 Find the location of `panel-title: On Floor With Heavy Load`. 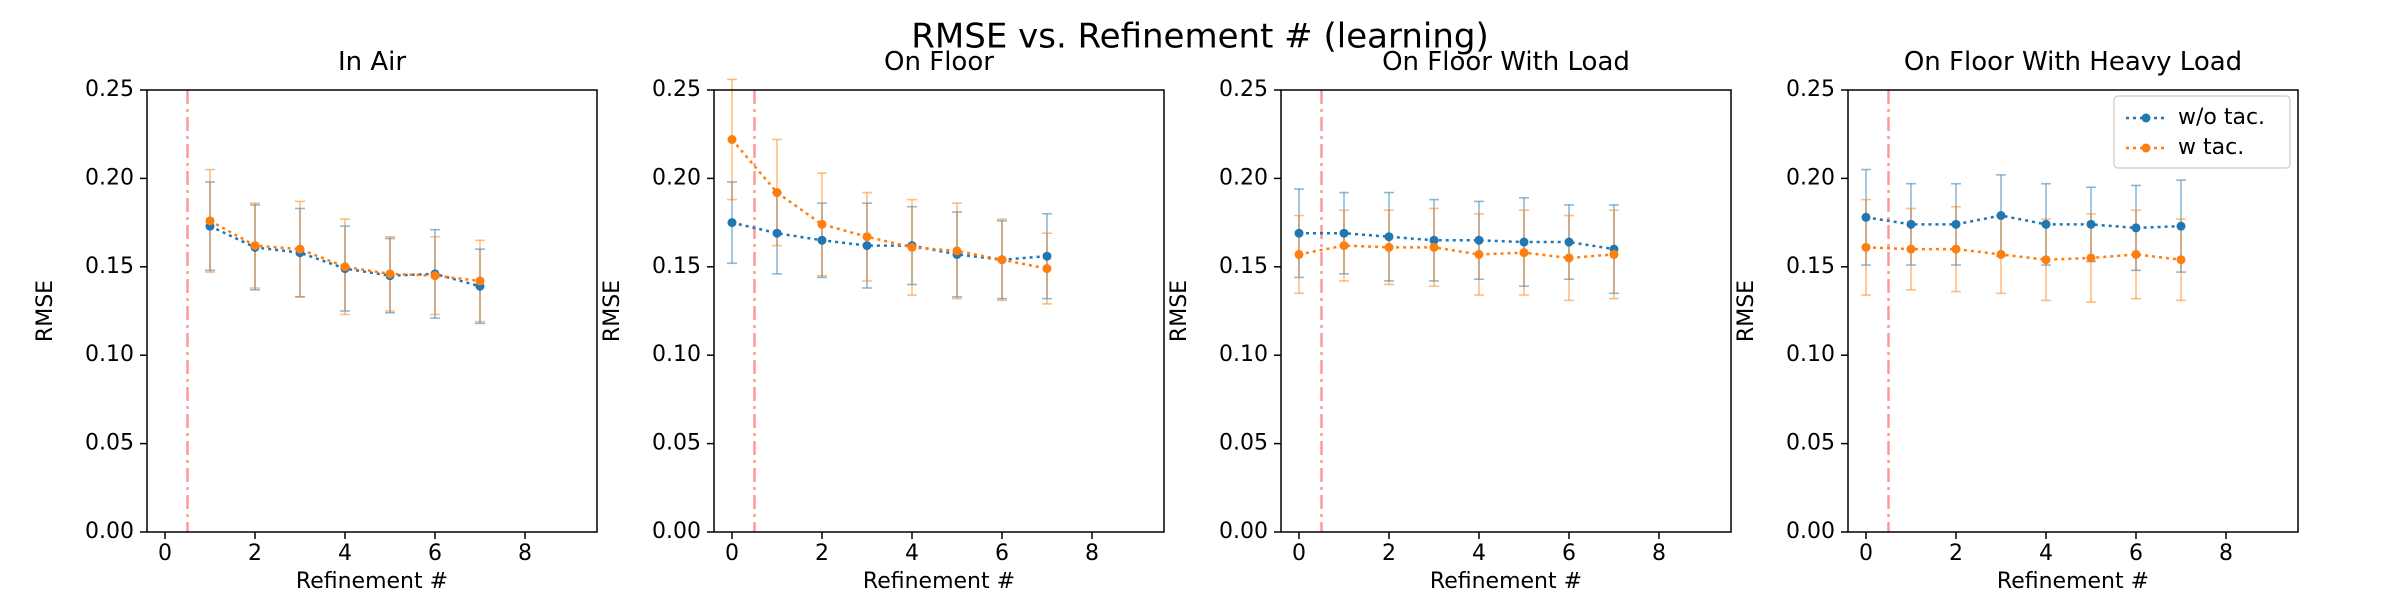

panel-title: On Floor With Heavy Load is located at coordinates (2073, 62).